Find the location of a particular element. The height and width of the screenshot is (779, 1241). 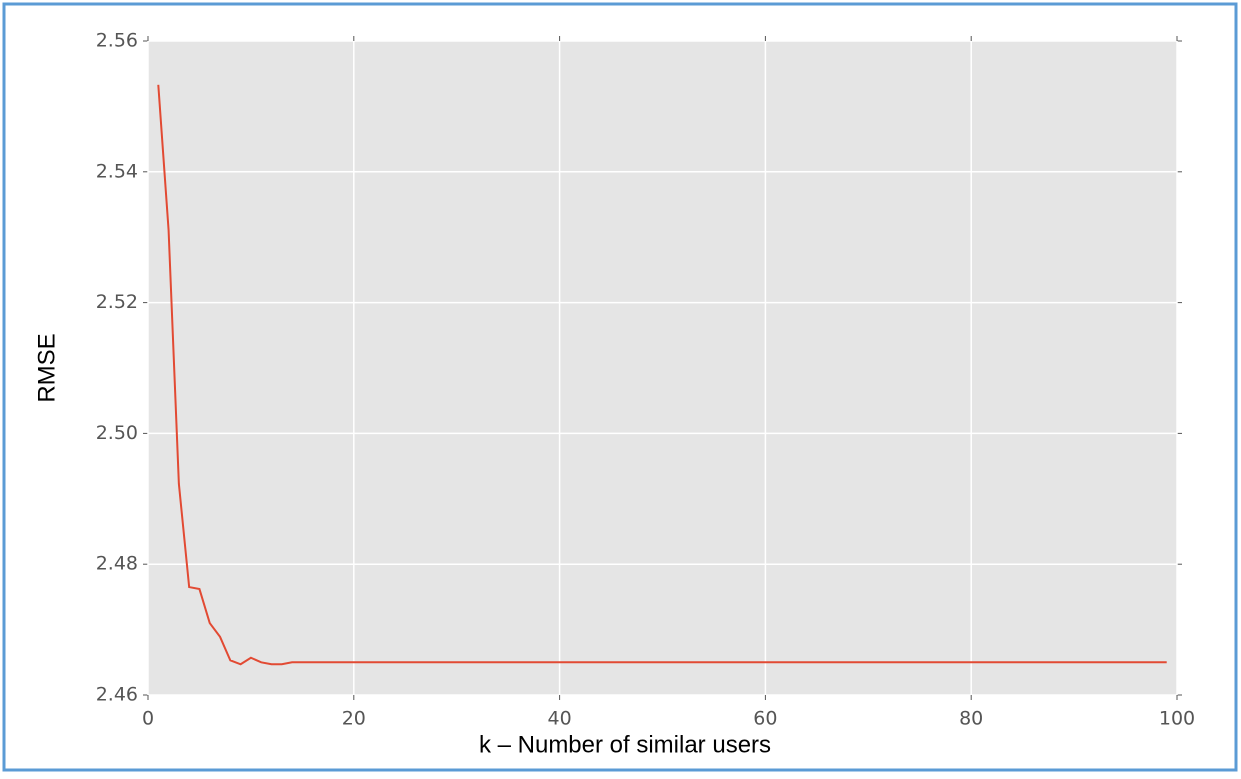

y-tick-label: 2.50 is located at coordinates (117, 433).